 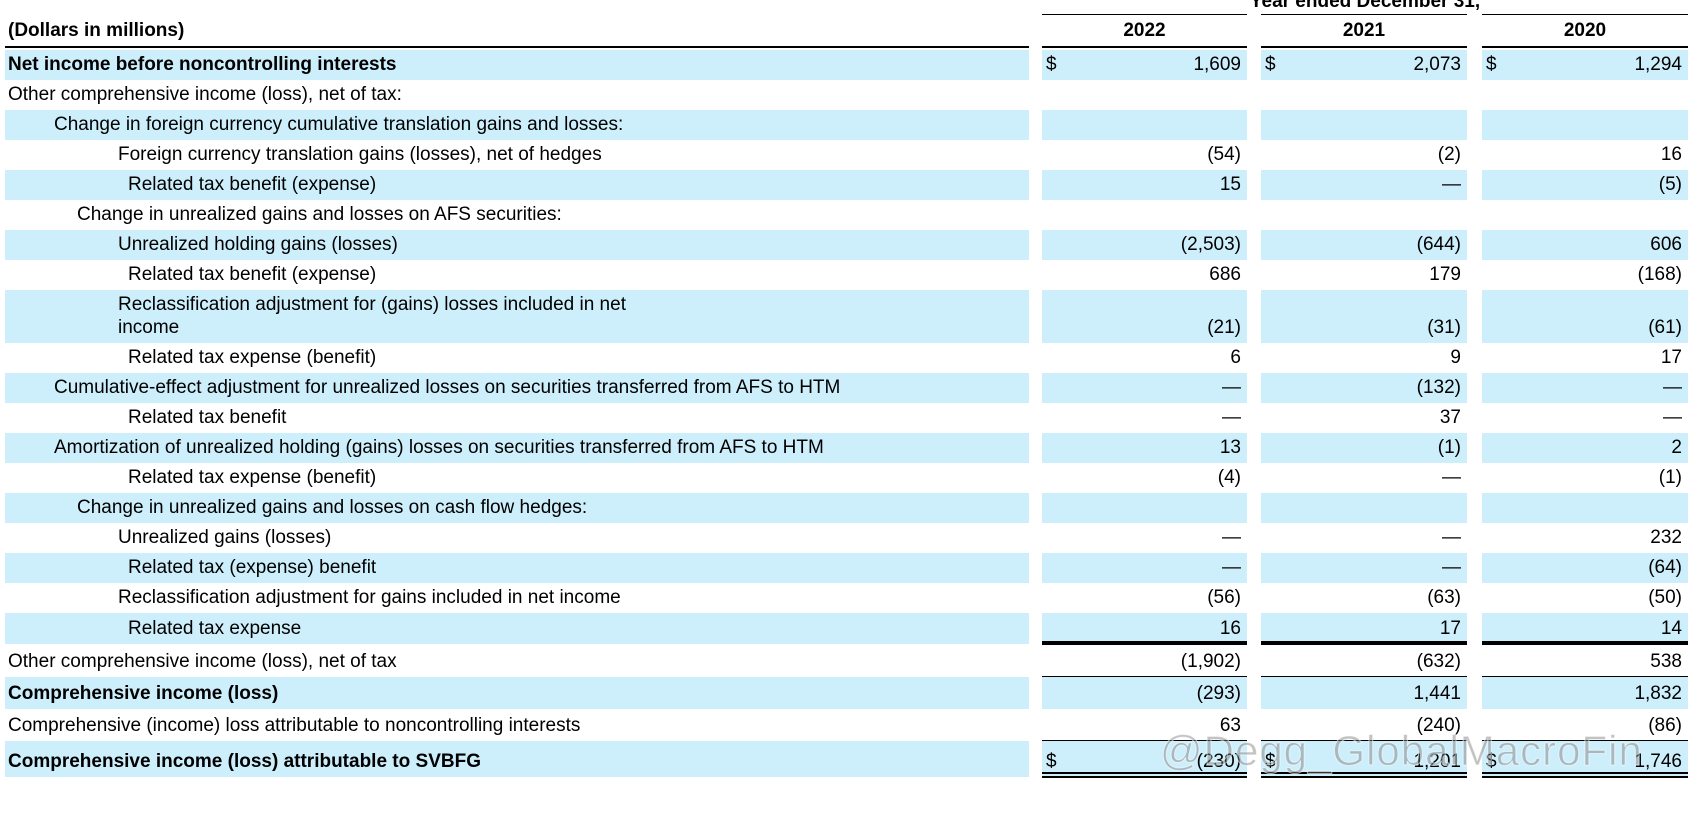 I want to click on label-text: Related tax benefit, so click(x=207, y=417).